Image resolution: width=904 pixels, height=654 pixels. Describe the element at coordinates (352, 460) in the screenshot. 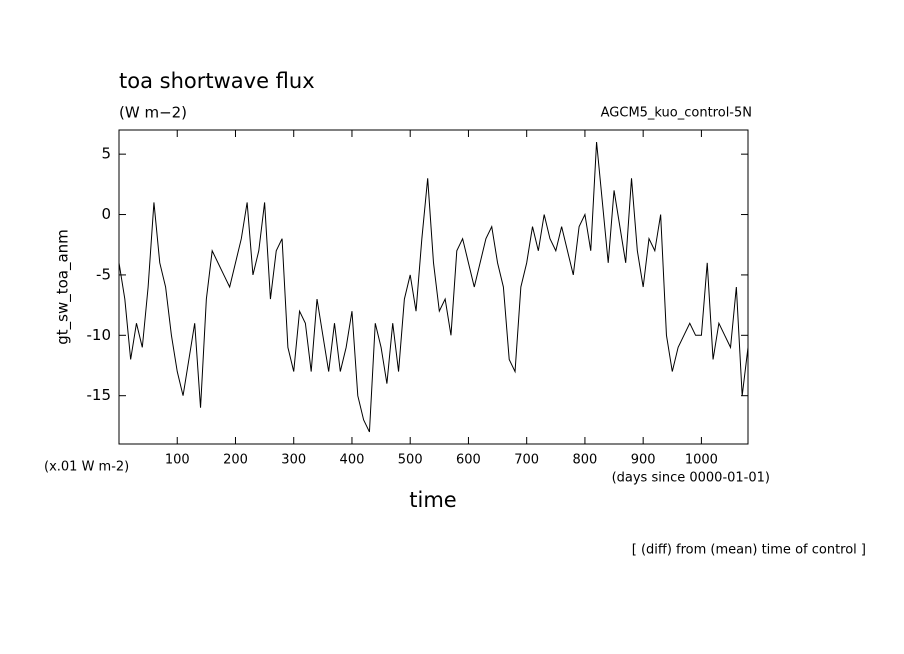

I see `x-tick-label: 400` at that location.